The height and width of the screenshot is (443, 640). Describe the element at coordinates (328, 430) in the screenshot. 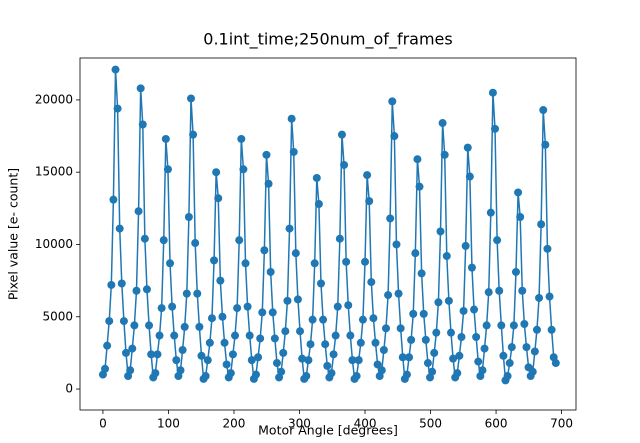

I see `x-axis-label: Motor Angle [degrees]` at that location.